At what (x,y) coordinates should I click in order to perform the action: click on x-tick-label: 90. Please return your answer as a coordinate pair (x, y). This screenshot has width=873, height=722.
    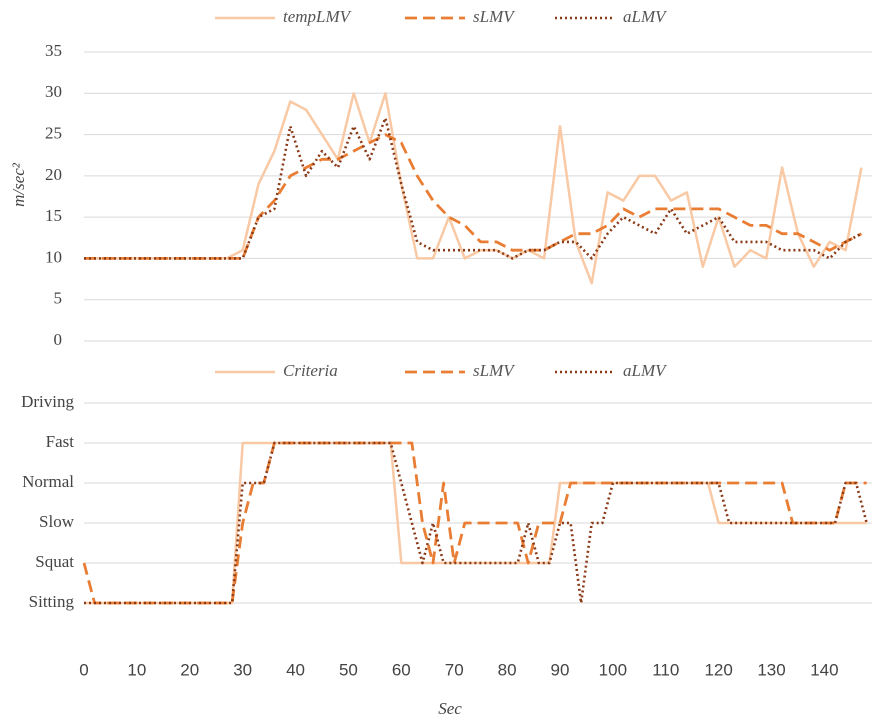
    Looking at the image, I should click on (560, 669).